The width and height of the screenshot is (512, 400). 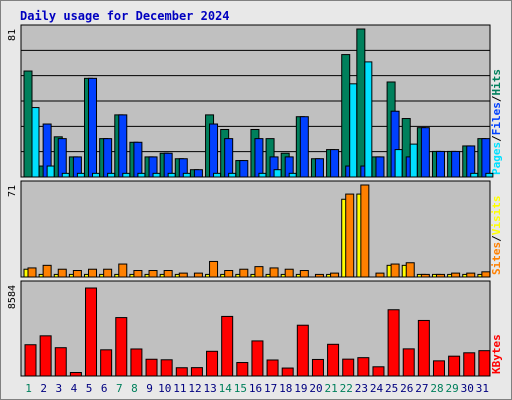 I want to click on day-label: 21, so click(x=331, y=388).